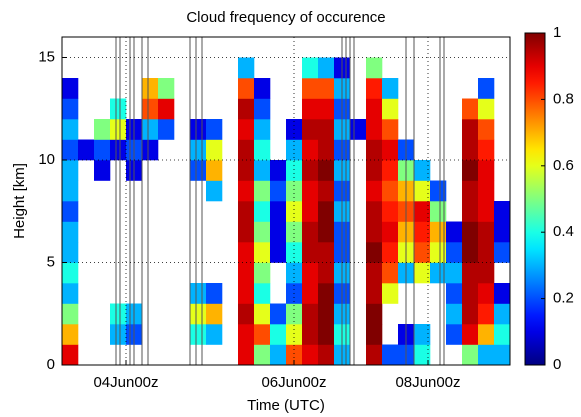  What do you see at coordinates (46, 159) in the screenshot?
I see `y-tick-label: 10` at bounding box center [46, 159].